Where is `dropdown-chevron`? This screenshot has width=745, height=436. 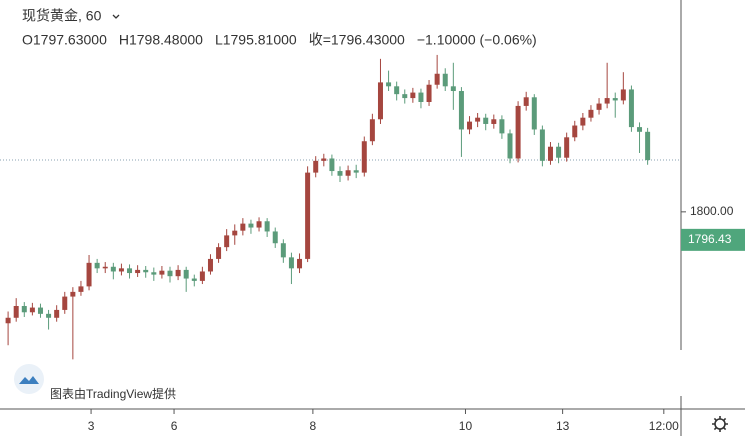 dropdown-chevron is located at coordinates (116, 16).